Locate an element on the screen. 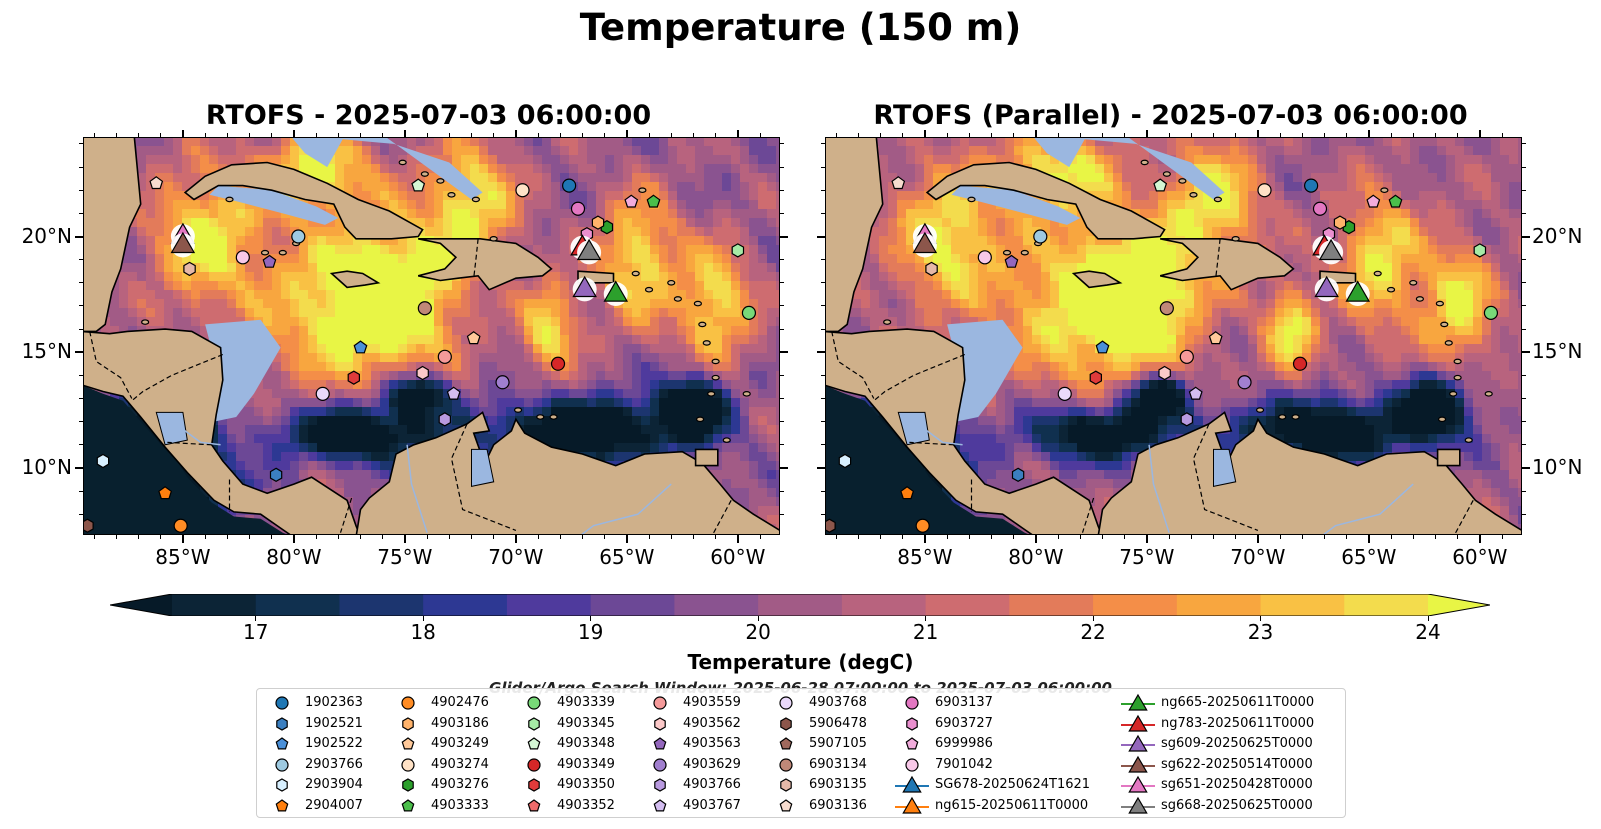  left-xtick-mark-top is located at coordinates (404, 134).